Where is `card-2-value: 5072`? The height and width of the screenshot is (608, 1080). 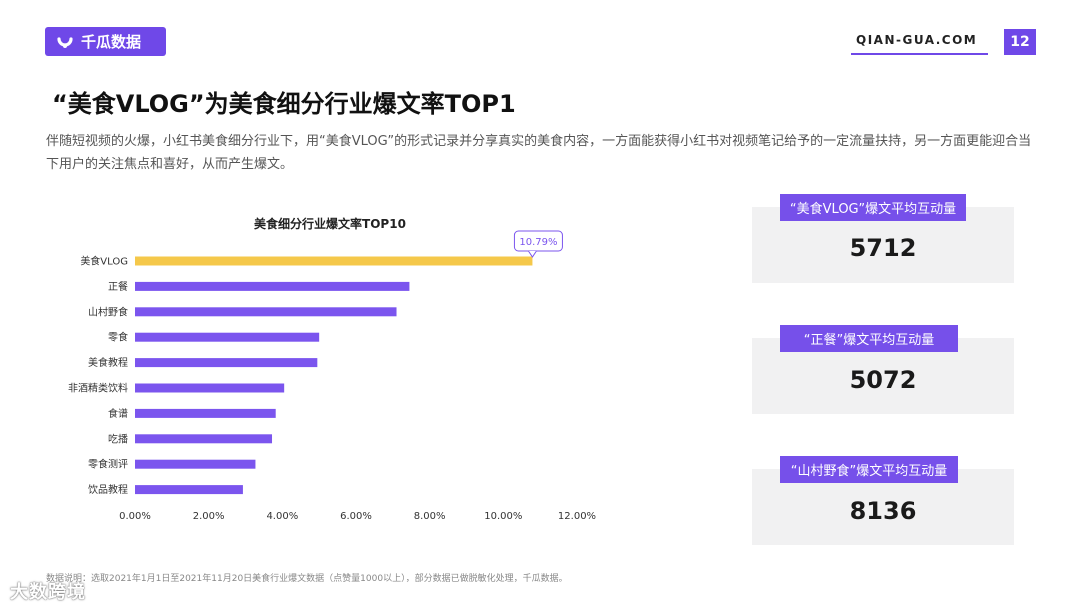
card-2-value: 5072 is located at coordinates (883, 380).